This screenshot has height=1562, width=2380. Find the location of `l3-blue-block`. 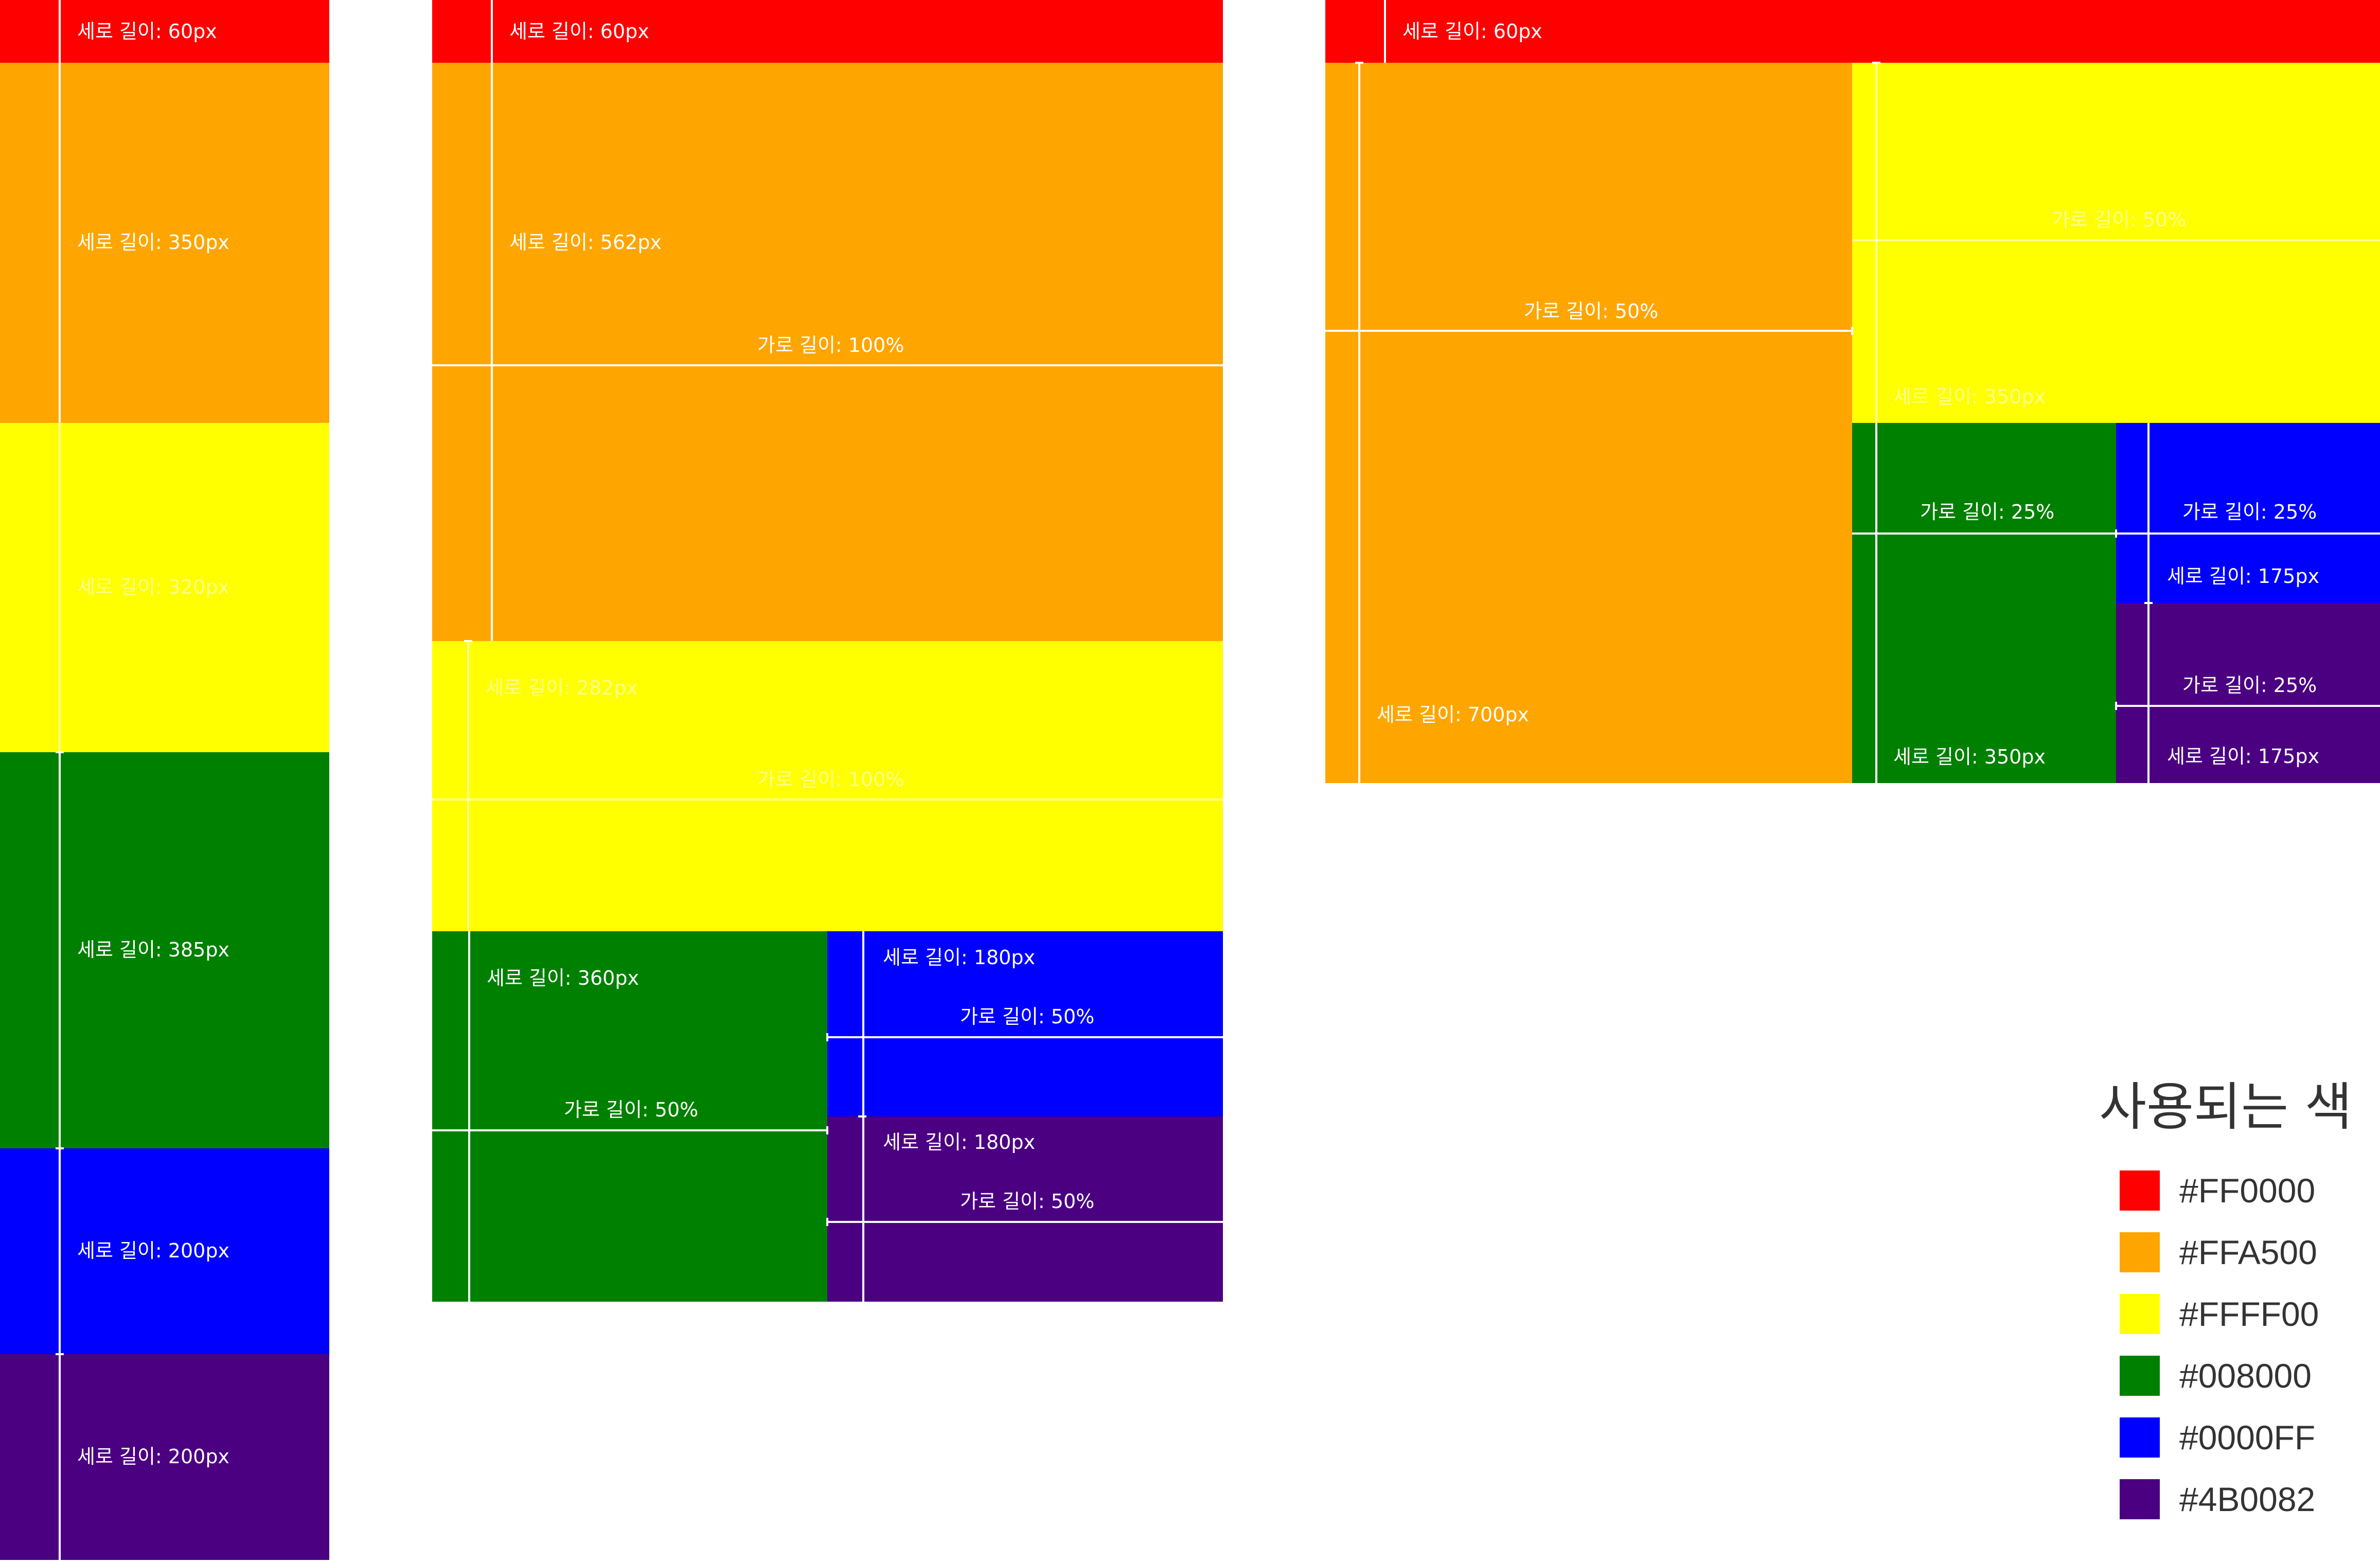

l3-blue-block is located at coordinates (2248, 513).